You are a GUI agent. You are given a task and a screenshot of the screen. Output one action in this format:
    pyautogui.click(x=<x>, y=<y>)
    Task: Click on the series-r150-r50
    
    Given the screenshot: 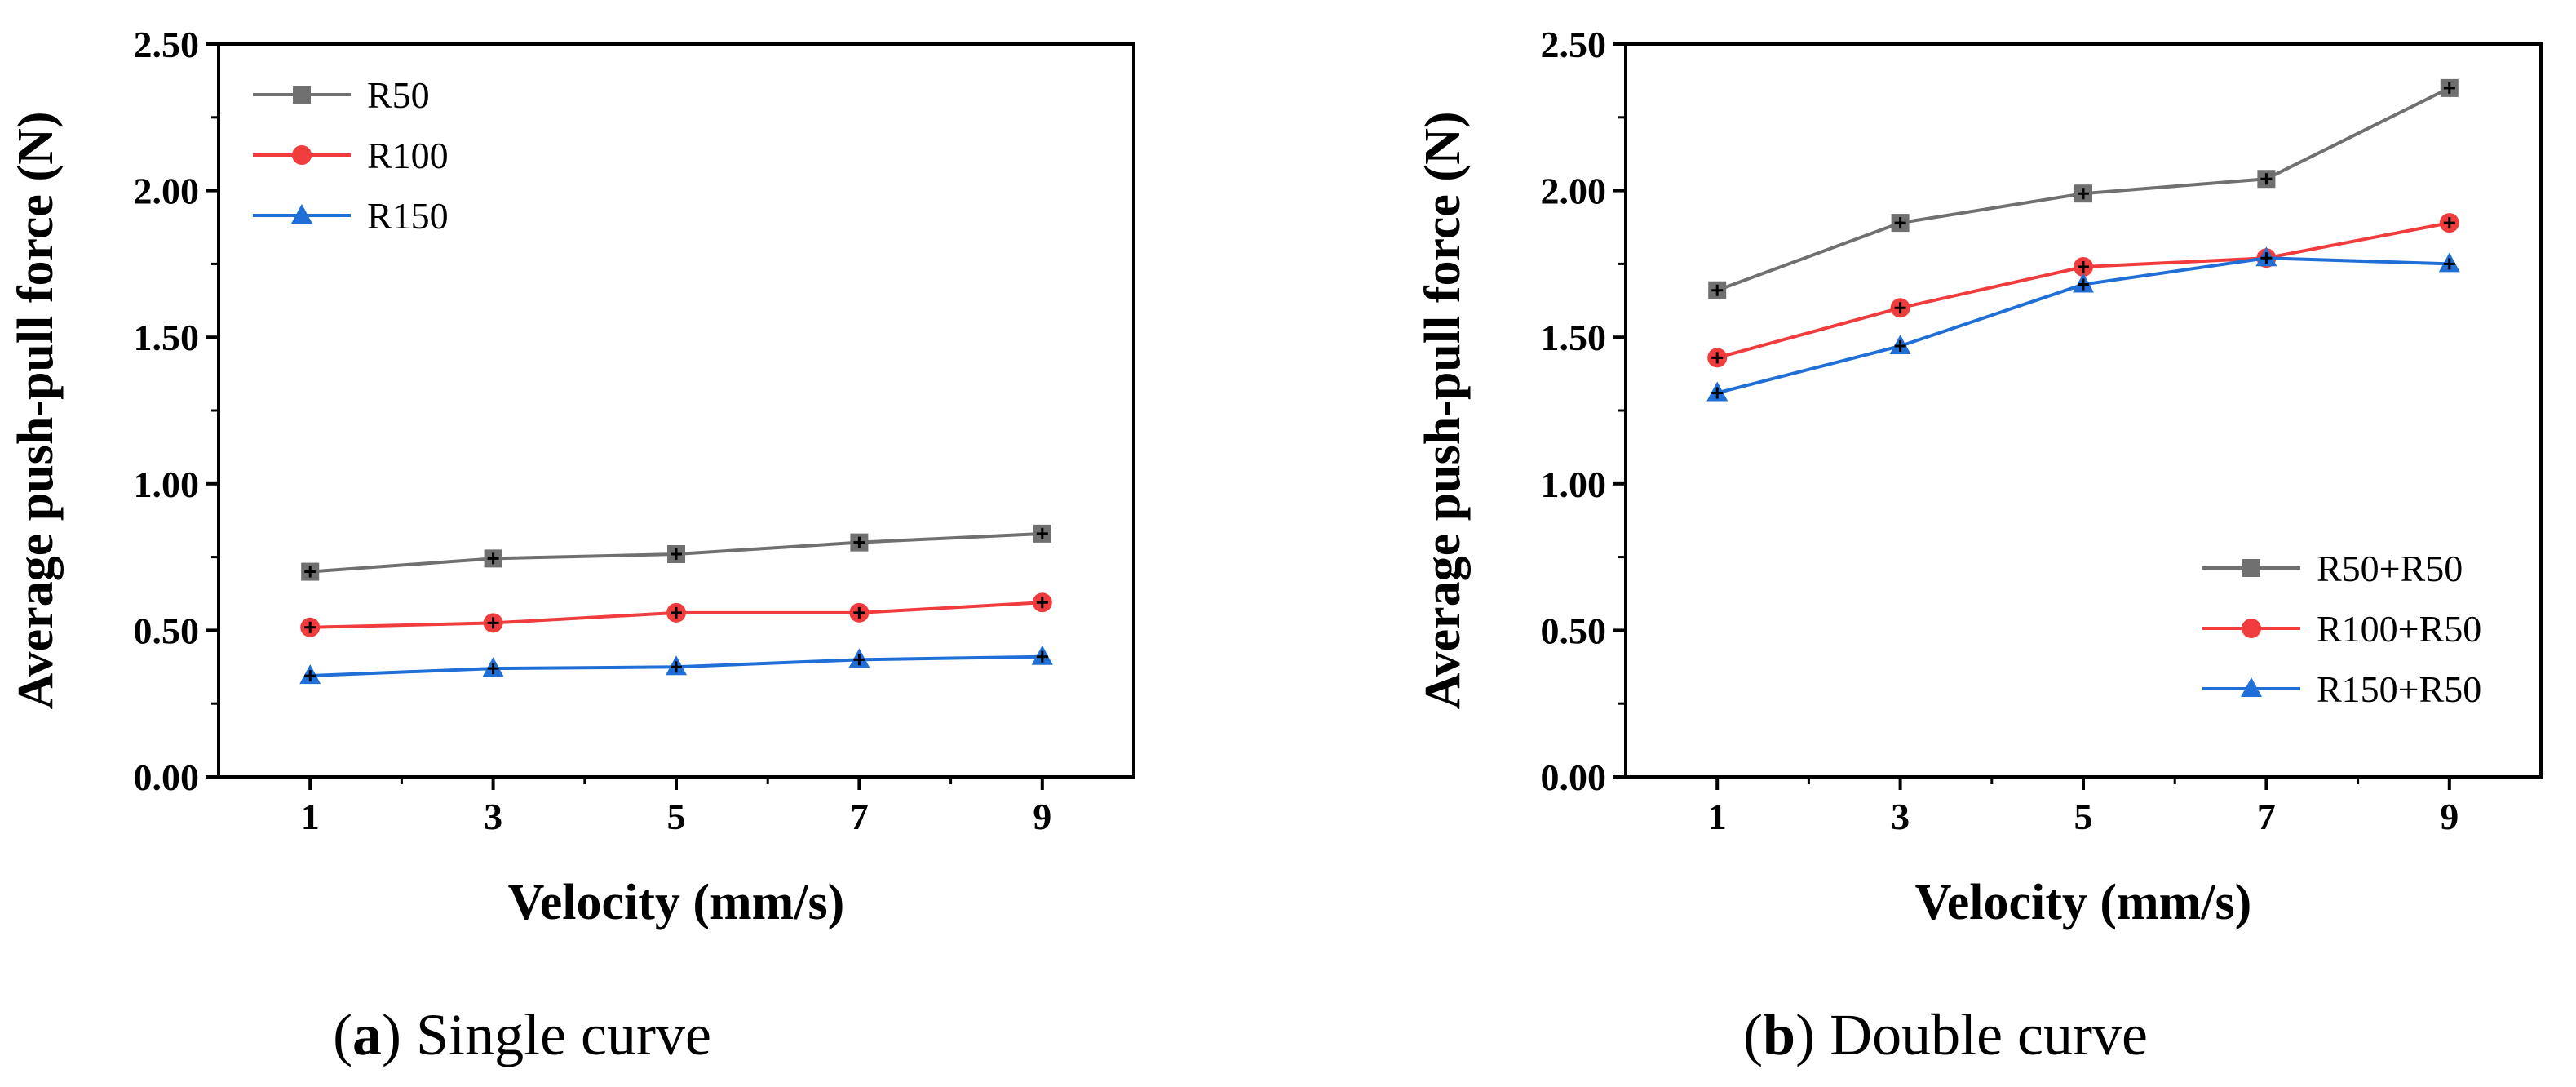 What is the action you would take?
    pyautogui.click(x=2083, y=324)
    